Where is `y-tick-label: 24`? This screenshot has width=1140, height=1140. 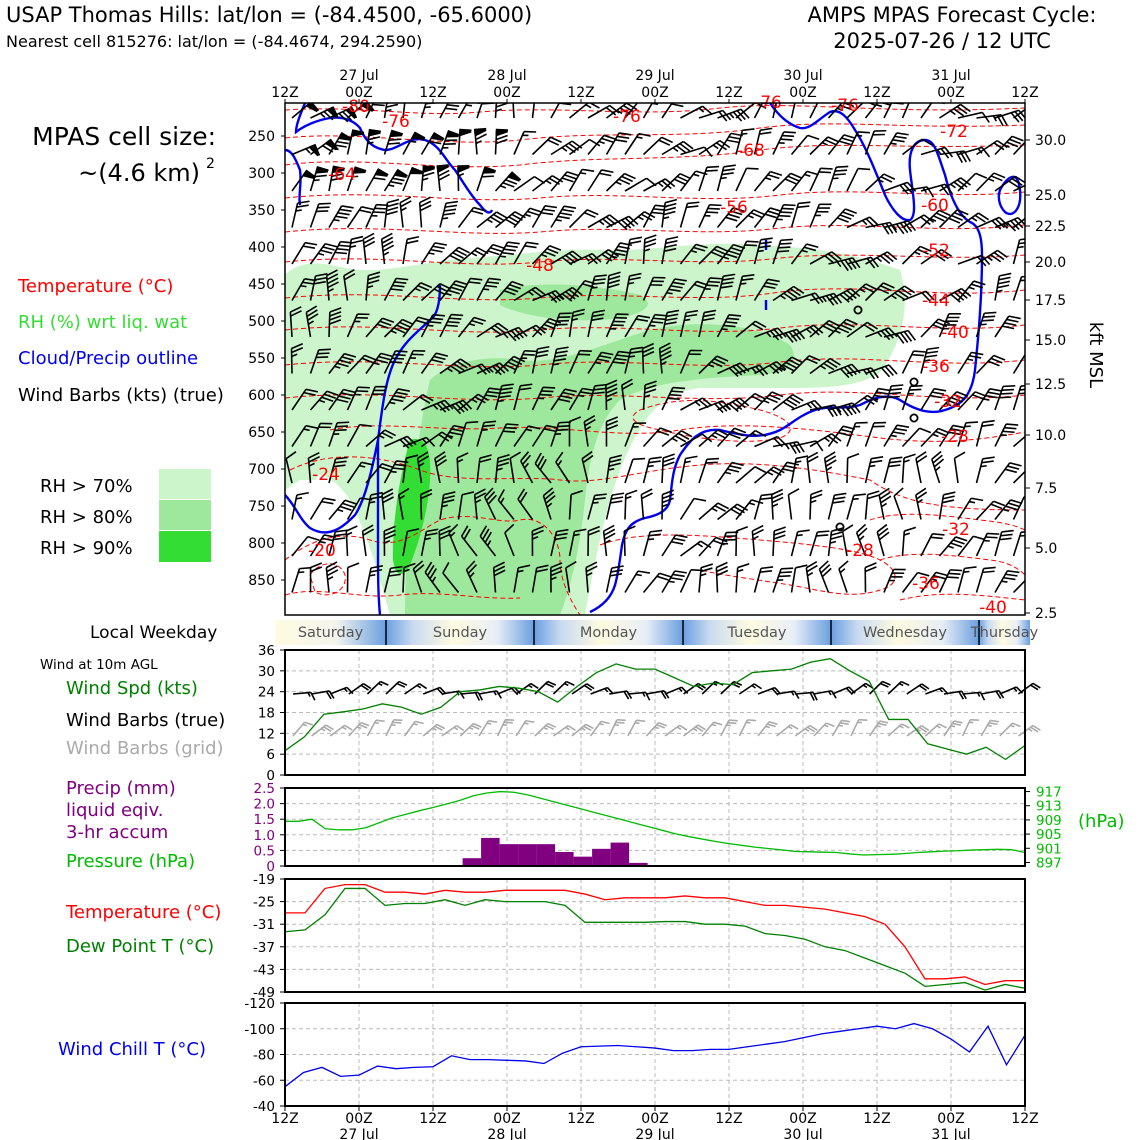
y-tick-label: 24 is located at coordinates (266, 693).